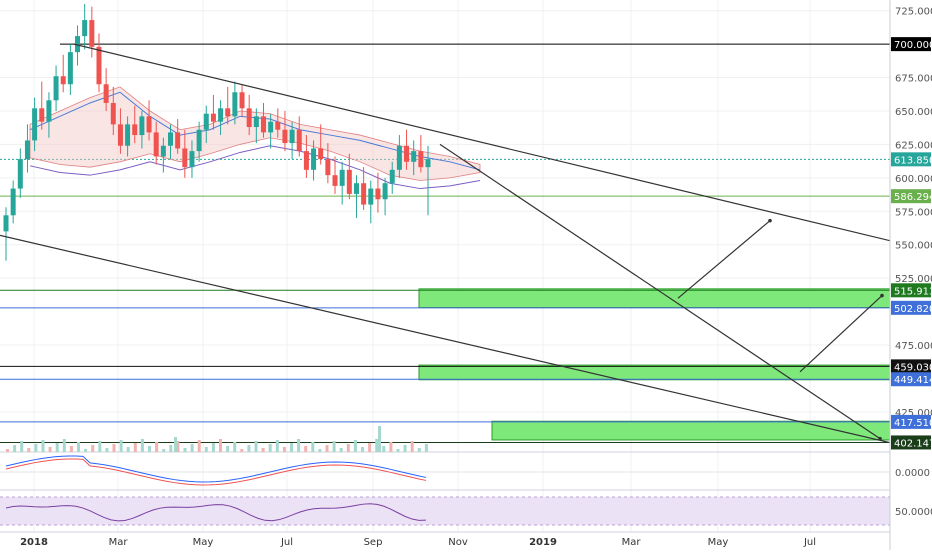  What do you see at coordinates (255, 167) in the screenshot?
I see `moving-average-line` at bounding box center [255, 167].